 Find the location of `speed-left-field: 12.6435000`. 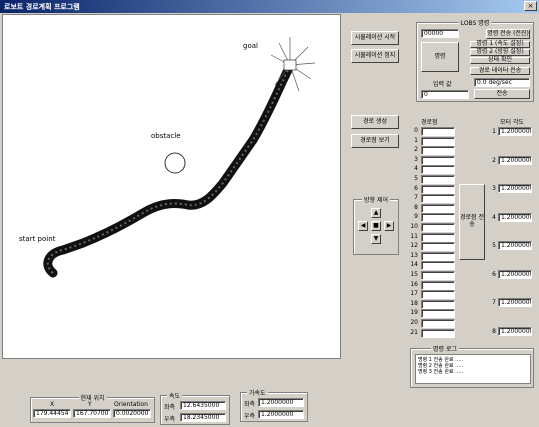

speed-left-field: 12.6435000 is located at coordinates (203, 405).